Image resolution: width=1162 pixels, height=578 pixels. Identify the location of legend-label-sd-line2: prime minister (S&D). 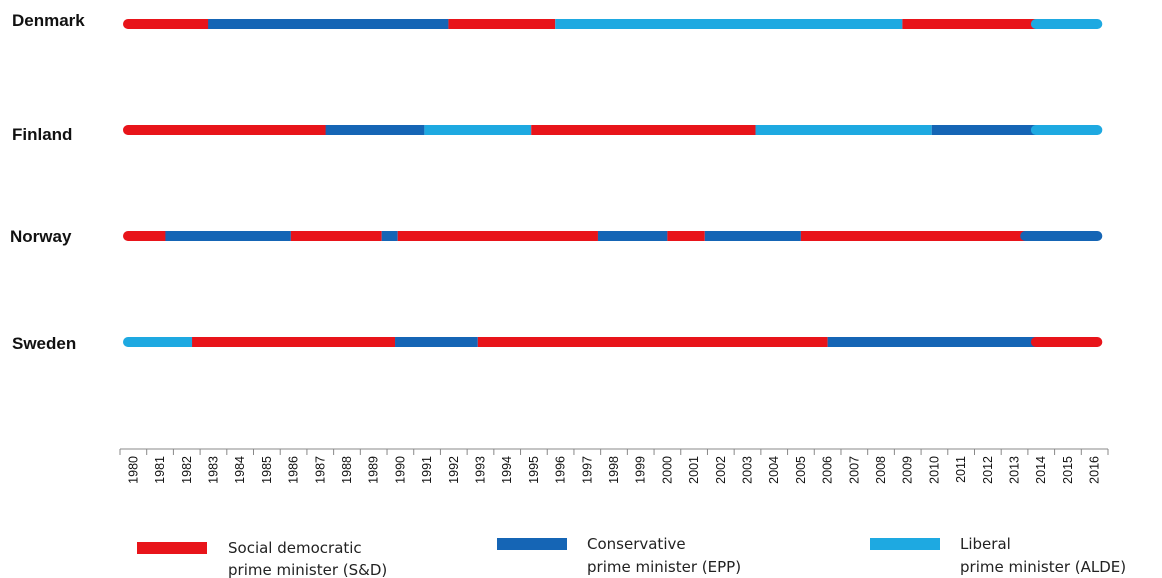
(307, 569).